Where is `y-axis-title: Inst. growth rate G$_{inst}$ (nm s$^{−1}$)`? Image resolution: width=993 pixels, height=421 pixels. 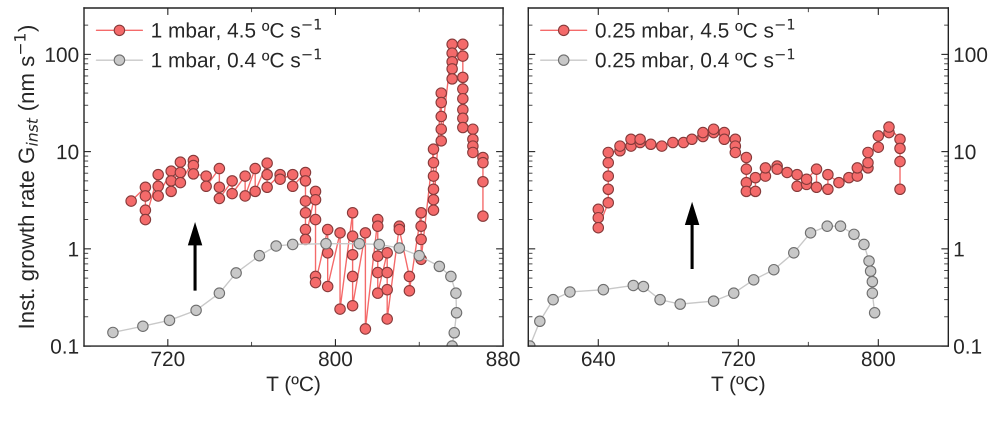 y-axis-title: Inst. growth rate G$_{inst}$ (nm s$^{−1}$) is located at coordinates (26, 177).